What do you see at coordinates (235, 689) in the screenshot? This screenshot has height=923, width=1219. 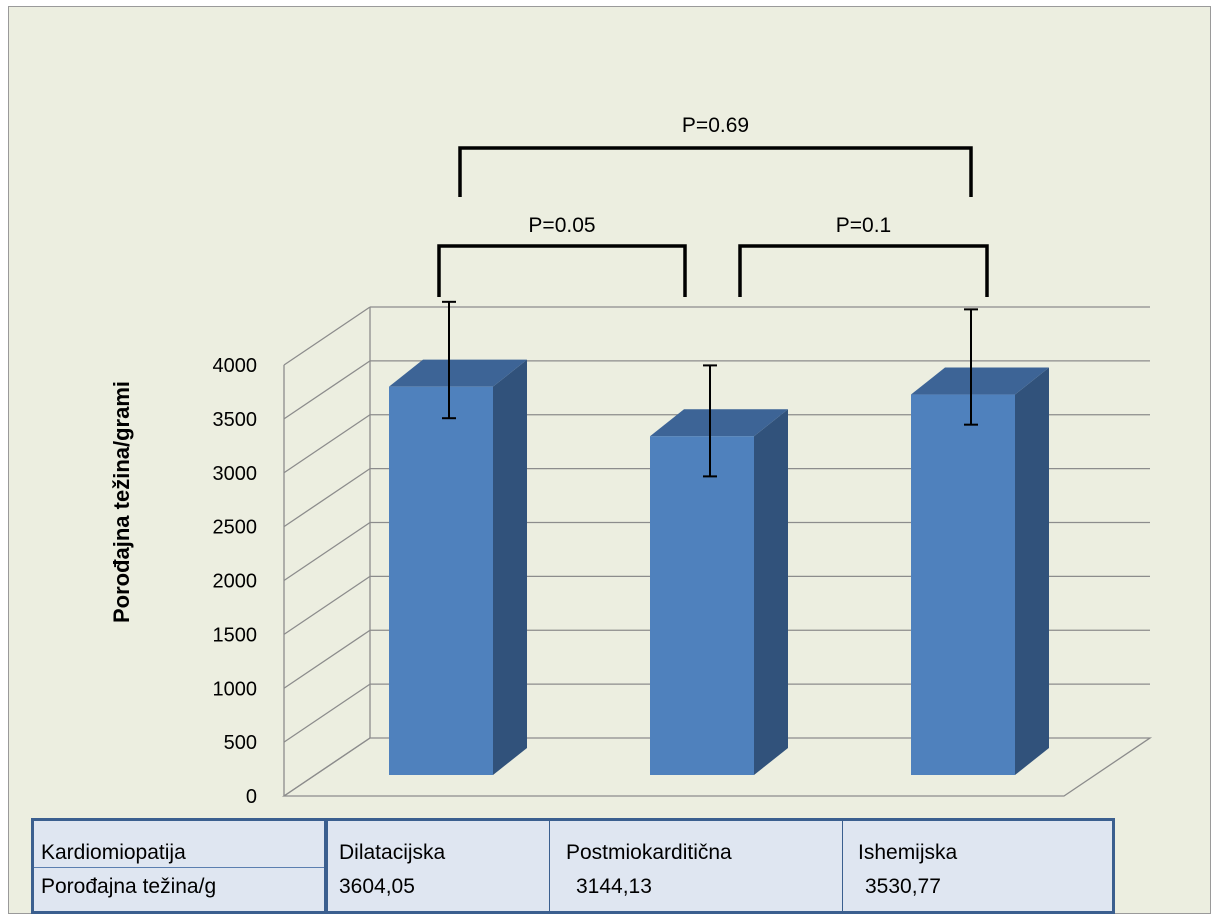 I see `y-tick-label: 1000` at bounding box center [235, 689].